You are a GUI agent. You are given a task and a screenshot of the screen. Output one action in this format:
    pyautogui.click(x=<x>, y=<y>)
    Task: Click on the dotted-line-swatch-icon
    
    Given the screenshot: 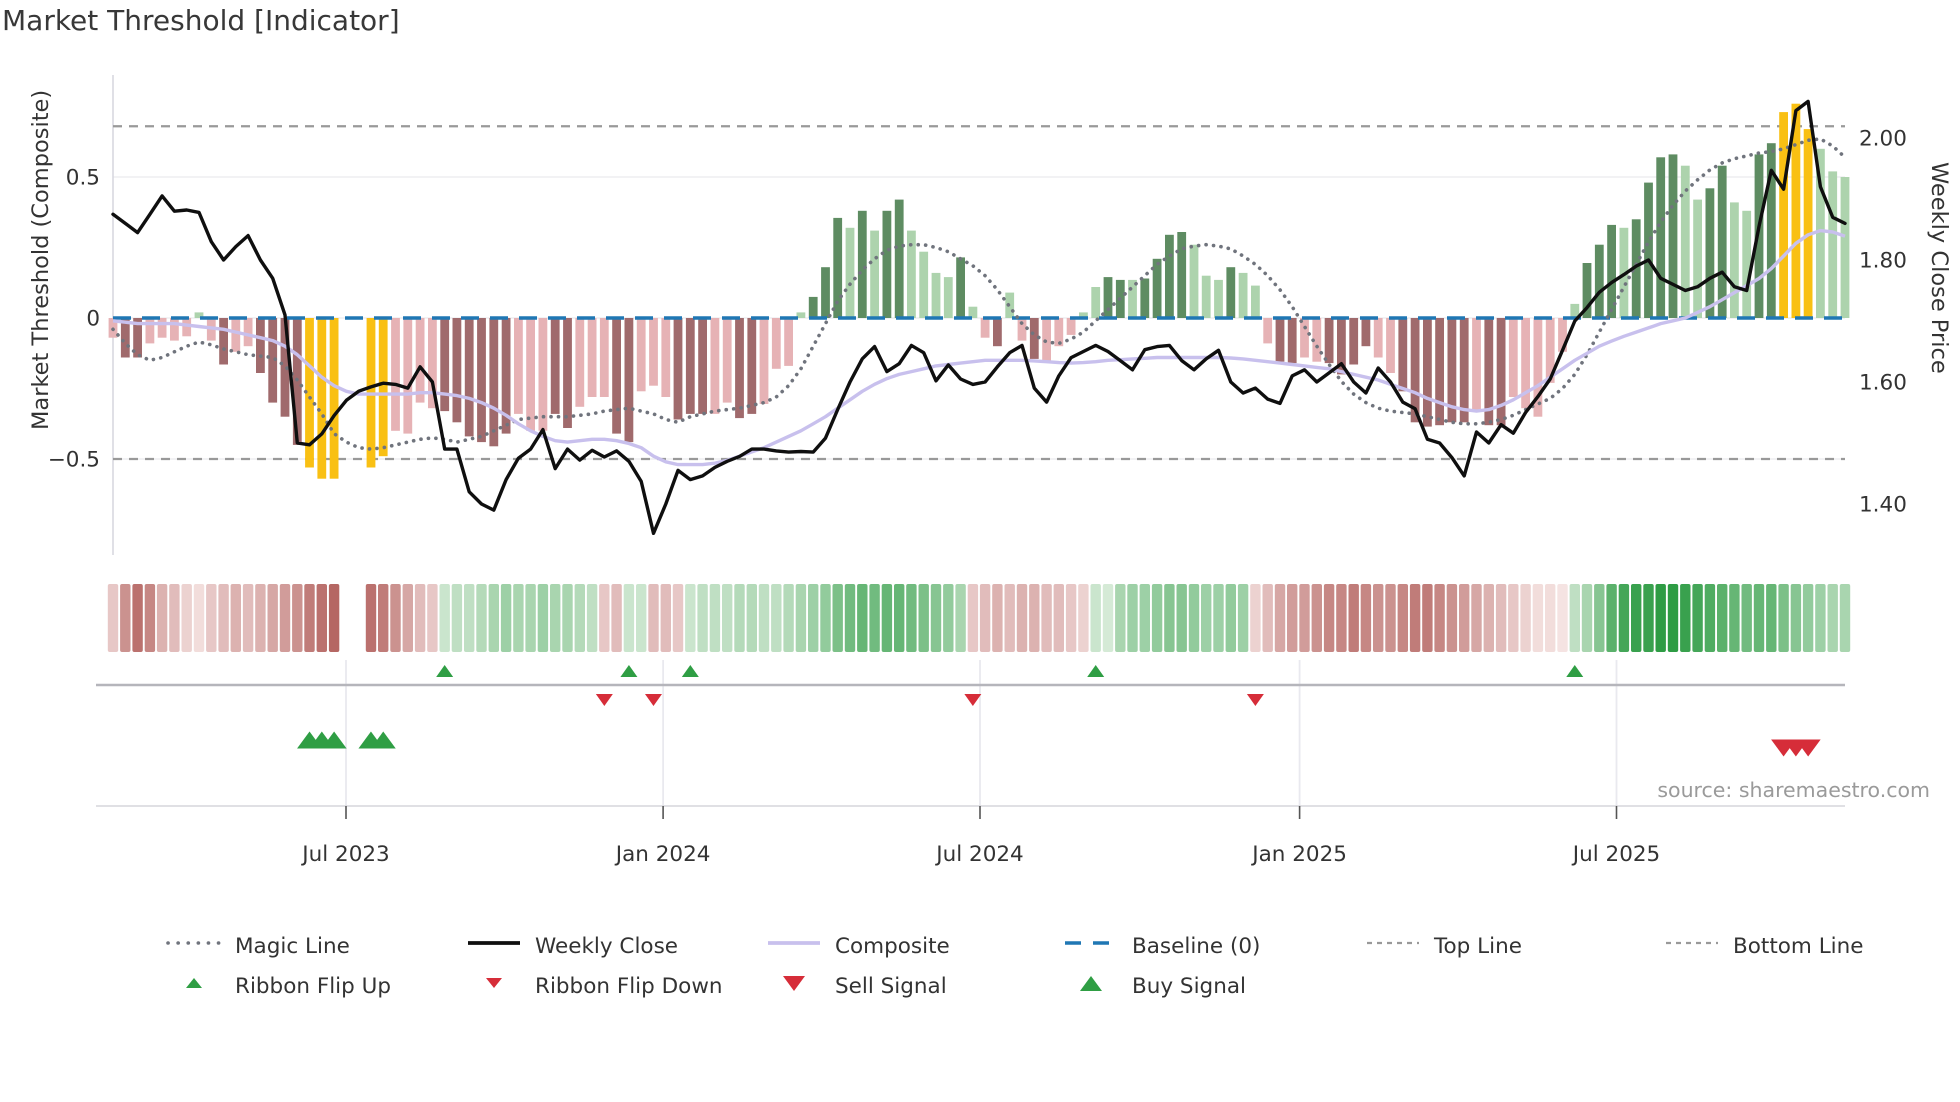 What is the action you would take?
    pyautogui.click(x=194, y=946)
    